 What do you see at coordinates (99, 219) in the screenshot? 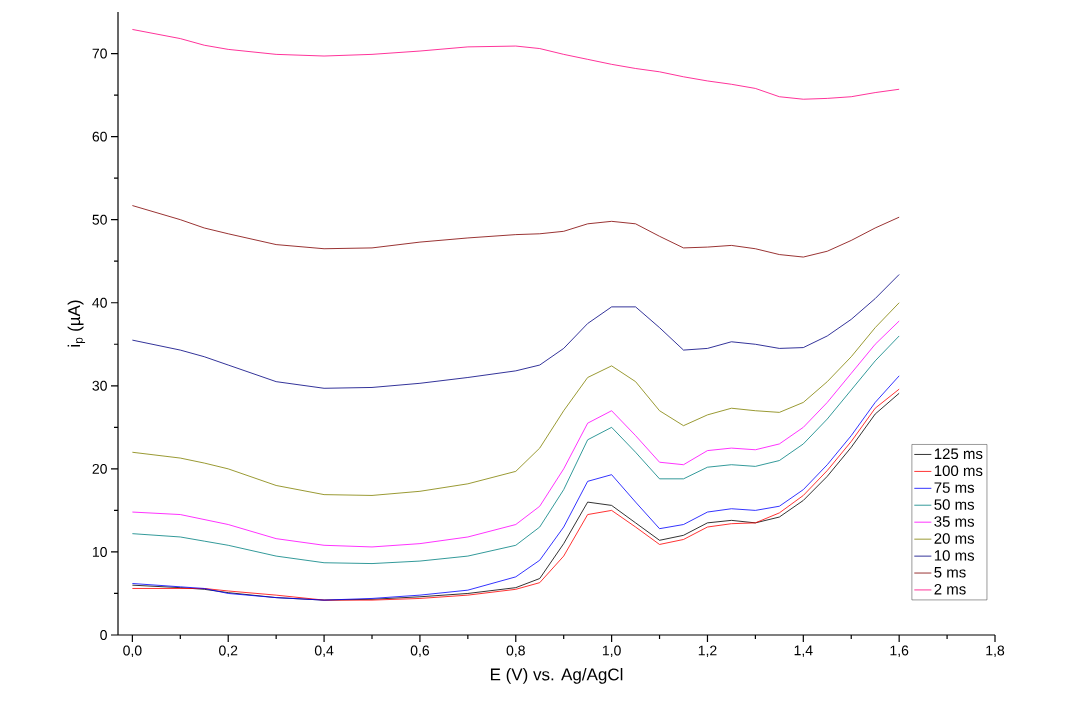
I see `y-tick-label: 50` at bounding box center [99, 219].